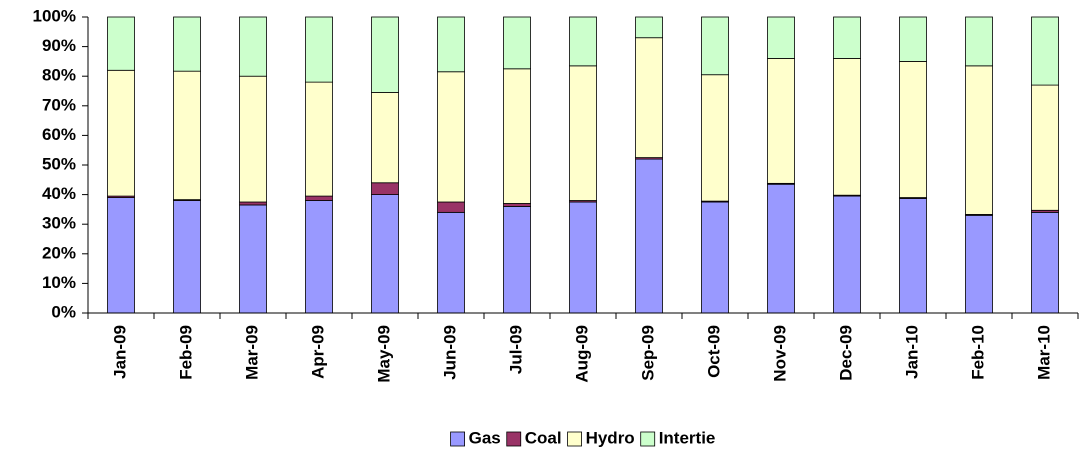 Image resolution: width=1092 pixels, height=460 pixels. I want to click on legend-label: Coal, so click(543, 437).